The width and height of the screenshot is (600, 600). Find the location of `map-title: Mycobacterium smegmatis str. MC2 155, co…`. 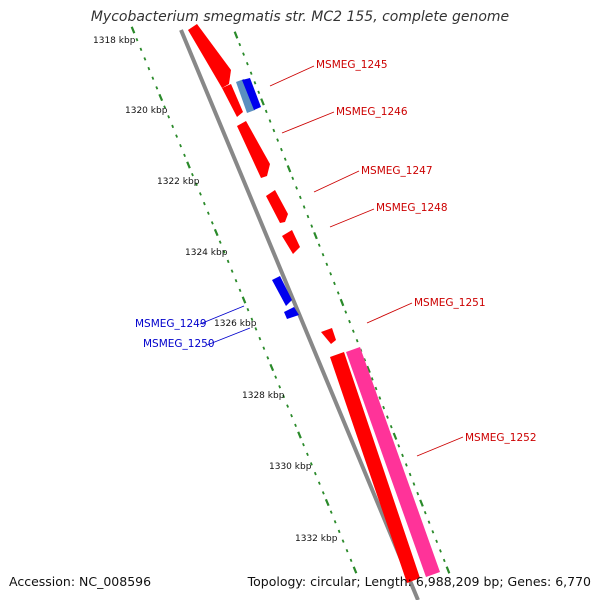

map-title: Mycobacterium smegmatis str. MC2 155, co… is located at coordinates (300, 17).